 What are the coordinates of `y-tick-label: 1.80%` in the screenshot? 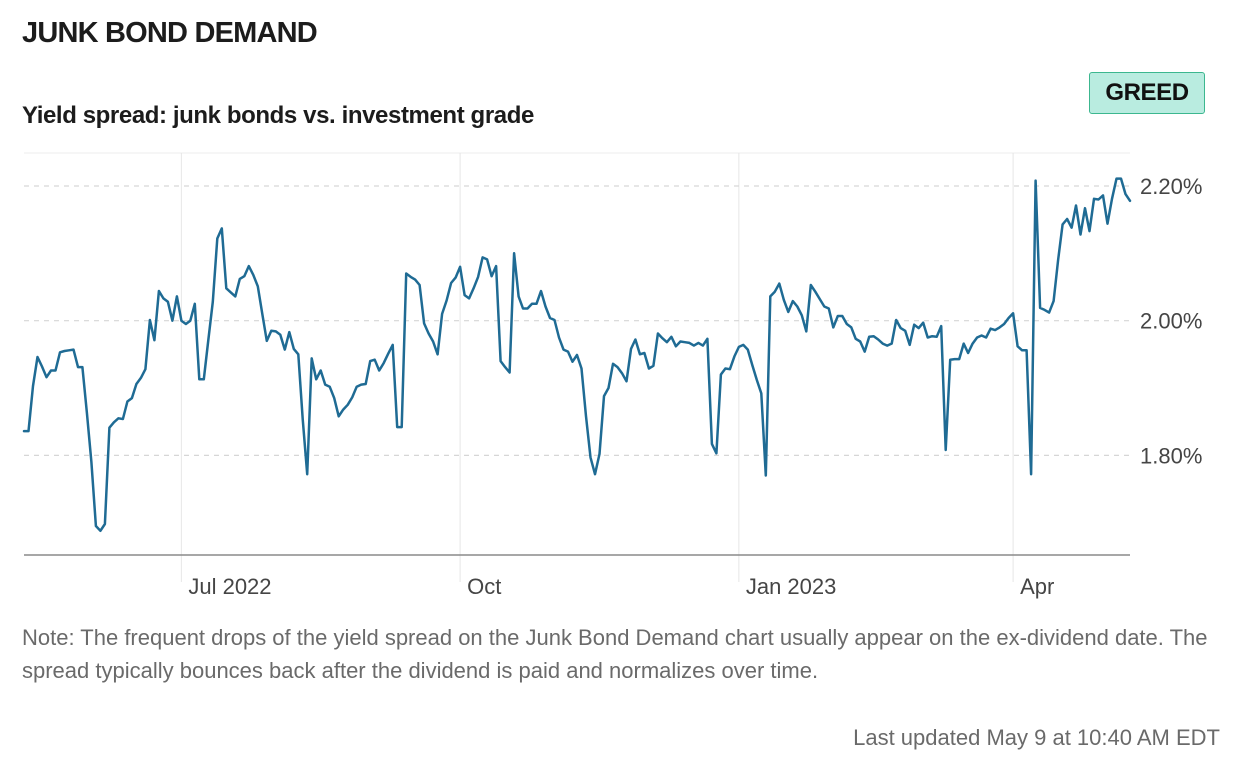 It's located at (1171, 455).